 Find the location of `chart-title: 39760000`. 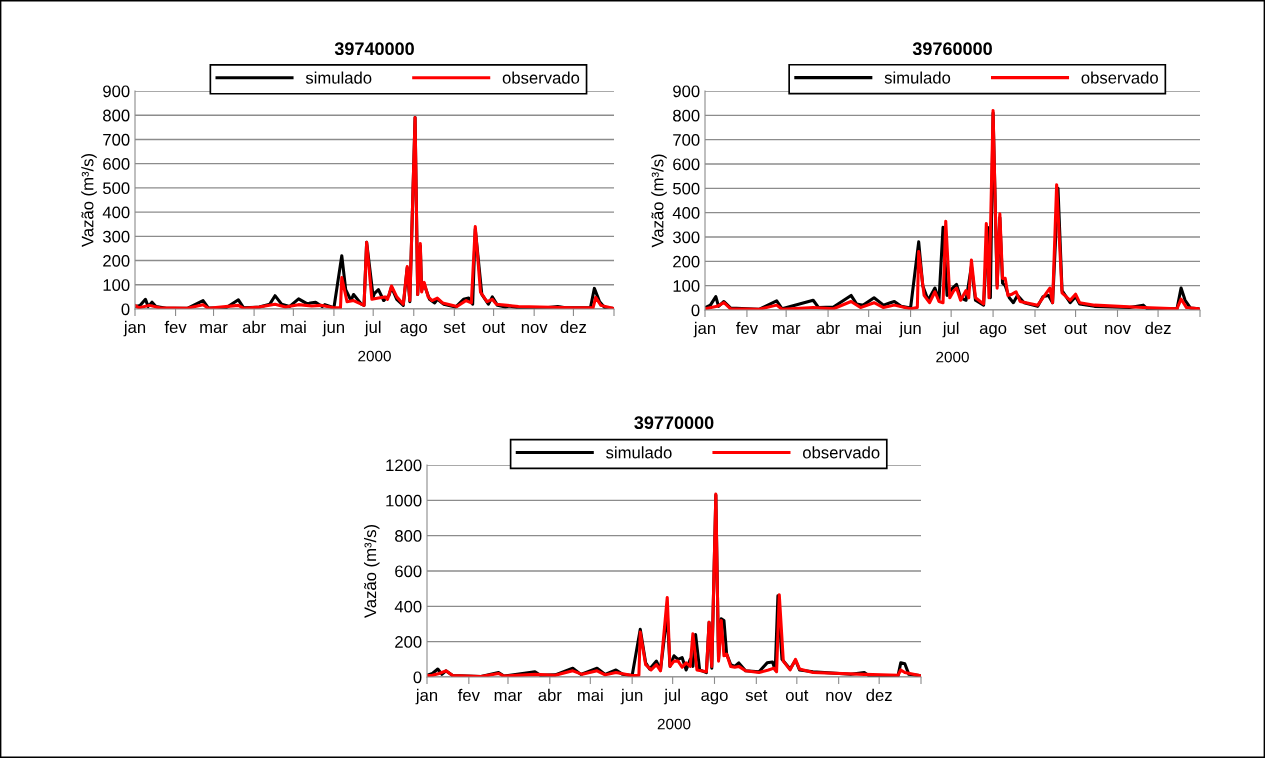

chart-title: 39760000 is located at coordinates (952, 49).